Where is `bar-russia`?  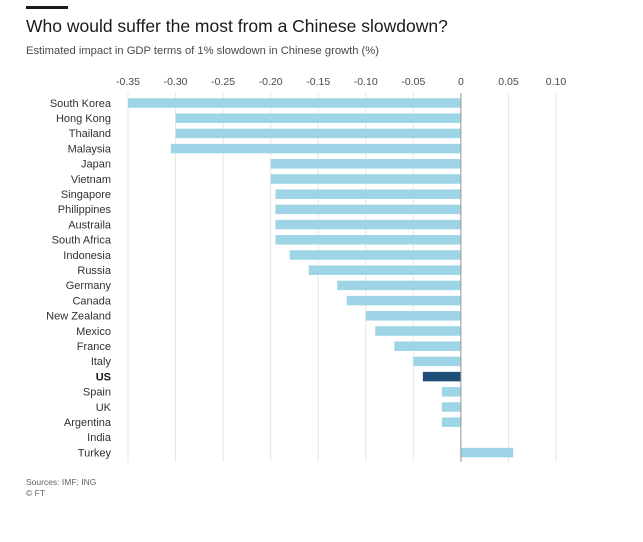
bar-russia is located at coordinates (384, 270).